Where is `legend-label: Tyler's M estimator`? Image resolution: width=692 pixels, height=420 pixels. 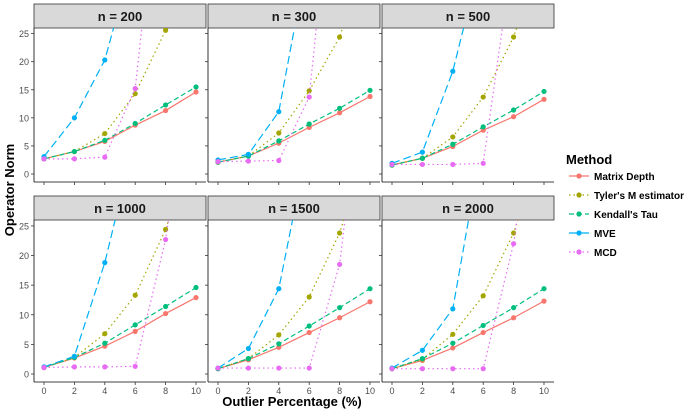
legend-label: Tyler's M estimator is located at coordinates (639, 196).